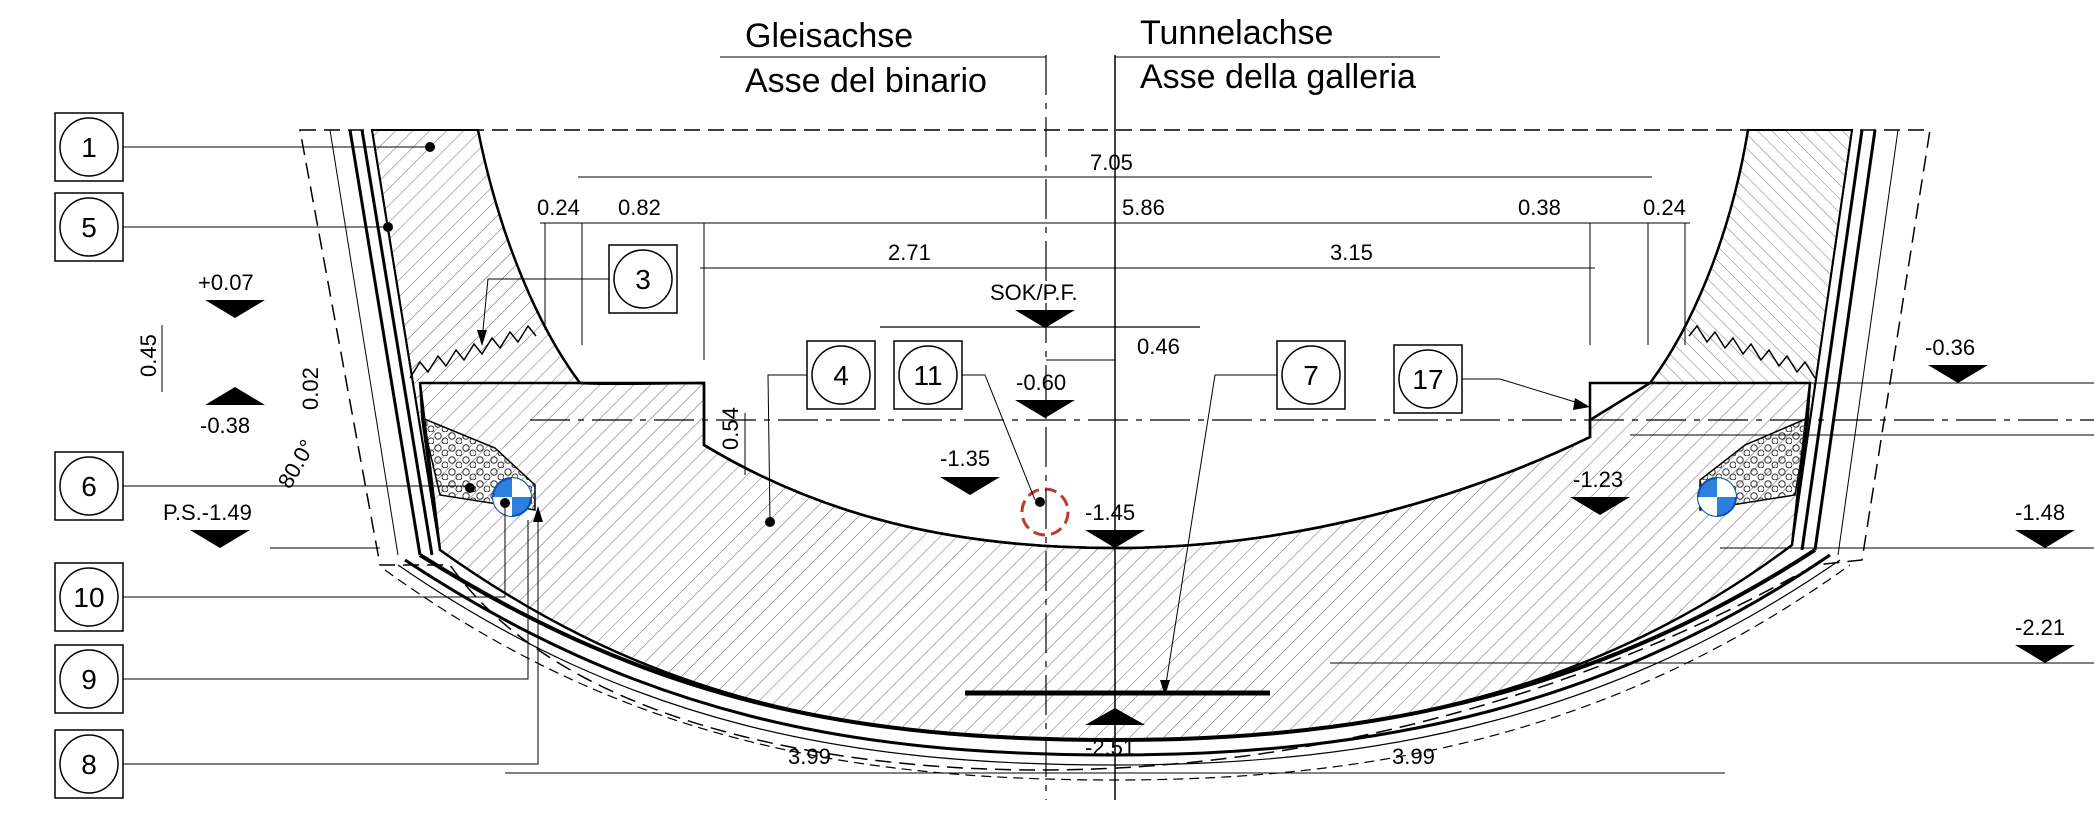 The image size is (2094, 837). Describe the element at coordinates (866, 81) in the screenshot. I see `track-axis-label-it: Asse del binario` at that location.